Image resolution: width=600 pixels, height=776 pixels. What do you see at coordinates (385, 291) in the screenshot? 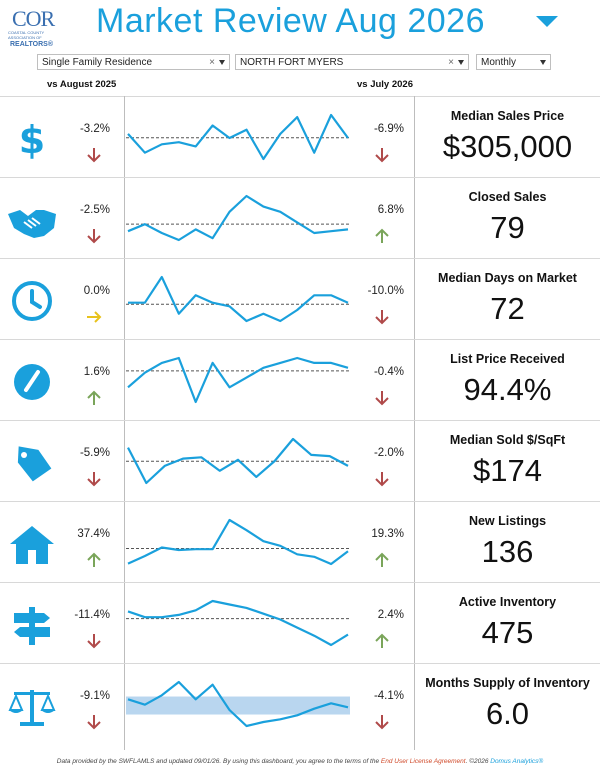
I see `mom-change: -10.0%` at bounding box center [385, 291].